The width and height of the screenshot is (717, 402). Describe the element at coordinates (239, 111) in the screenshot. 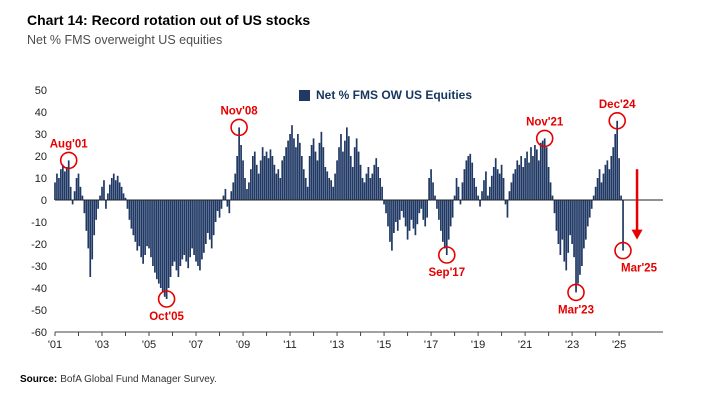

I see `annotation-label: Nov'08` at that location.